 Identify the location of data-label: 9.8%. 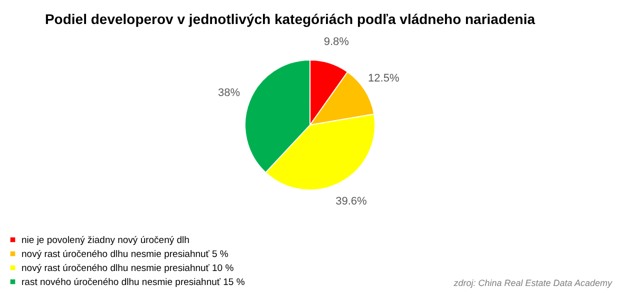
(337, 42).